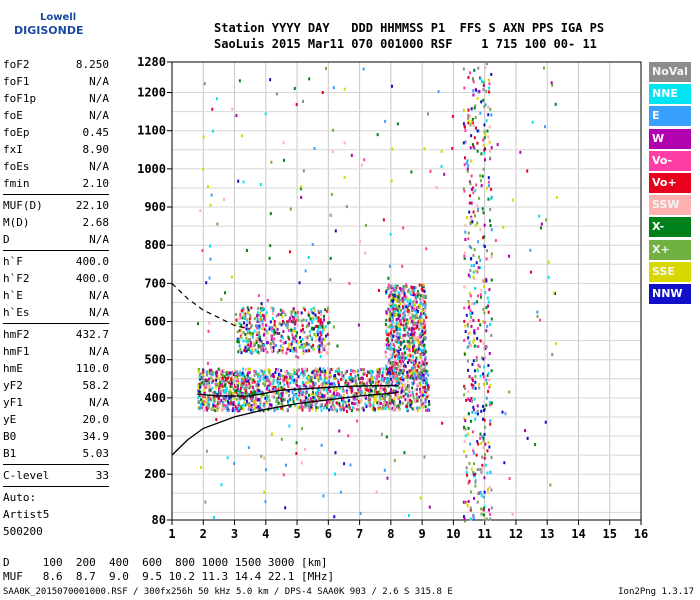 The image size is (700, 600). I want to click on param-label: hmF2, so click(16, 334).